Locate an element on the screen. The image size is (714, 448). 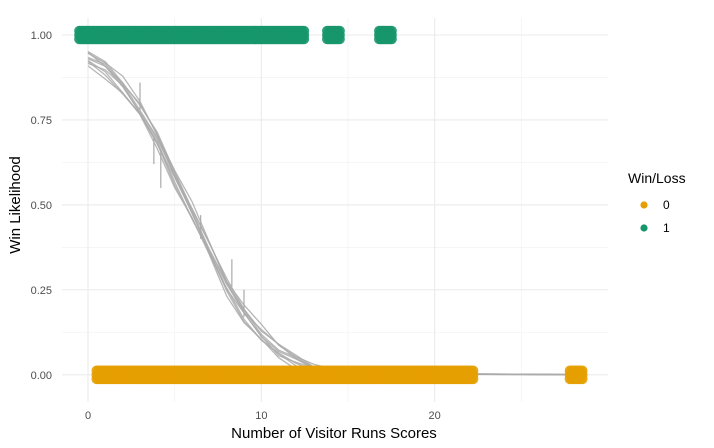
x-axis-title: Number of Visitor Runs Scores is located at coordinates (334, 433).